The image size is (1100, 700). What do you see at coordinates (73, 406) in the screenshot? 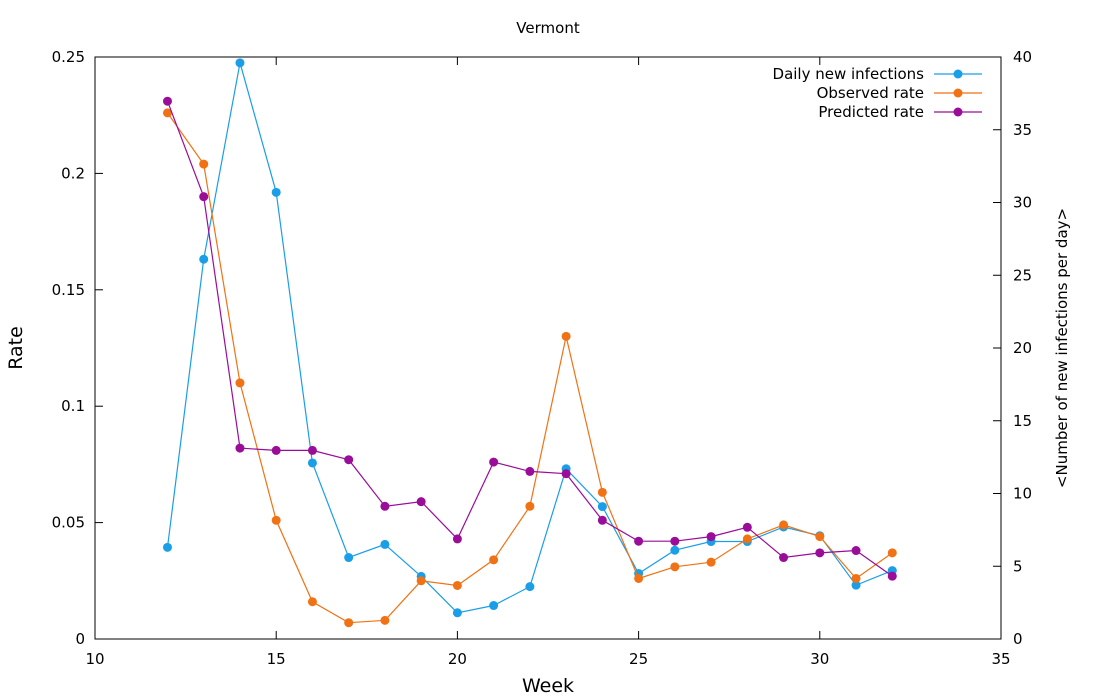
I see `y-tick-label: 0.1` at bounding box center [73, 406].